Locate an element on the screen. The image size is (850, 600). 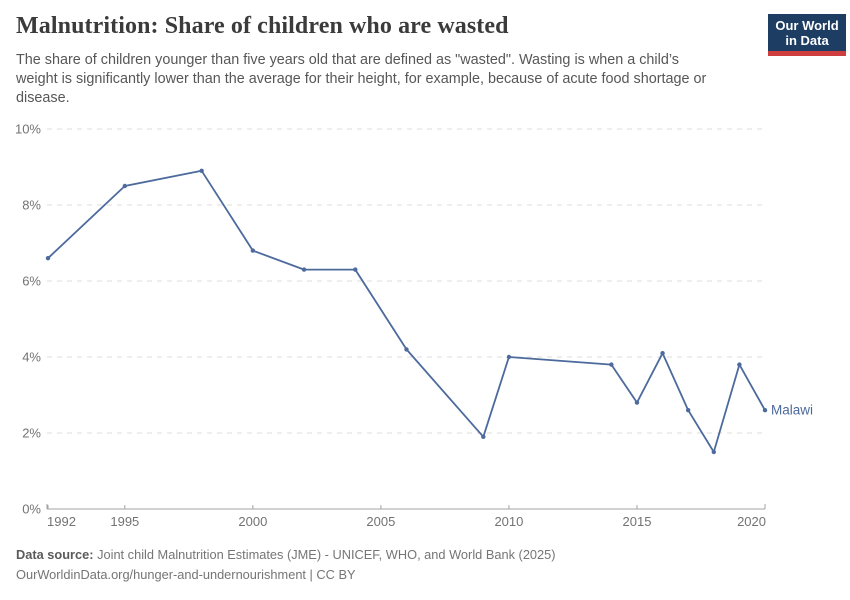
y-tick-label: 2% is located at coordinates (31, 433).